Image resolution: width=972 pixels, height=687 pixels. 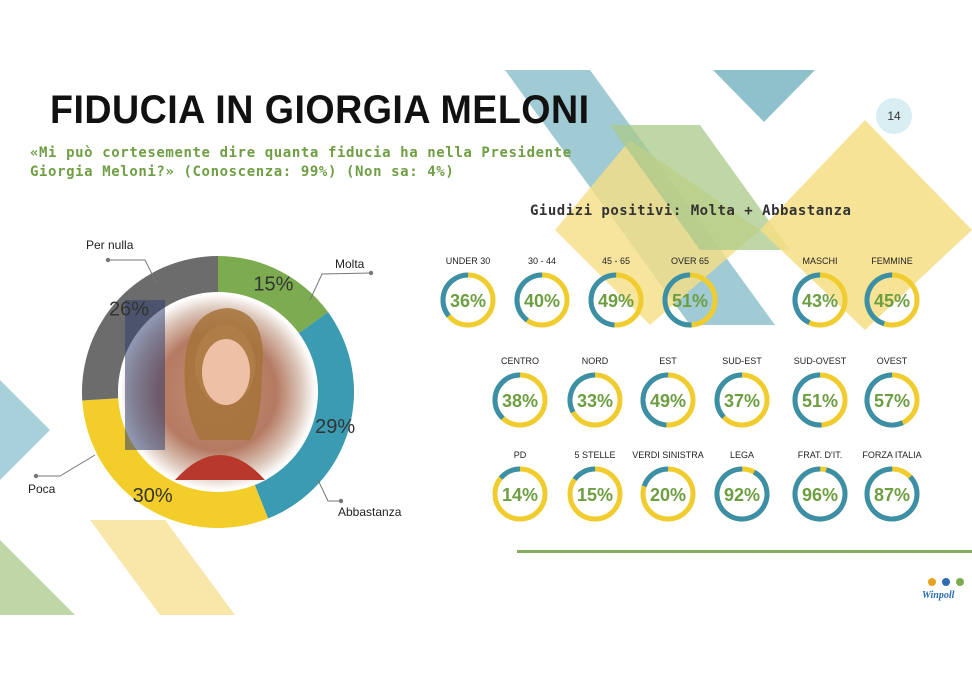 I want to click on gauge-category-label: NORD, so click(x=595, y=361).